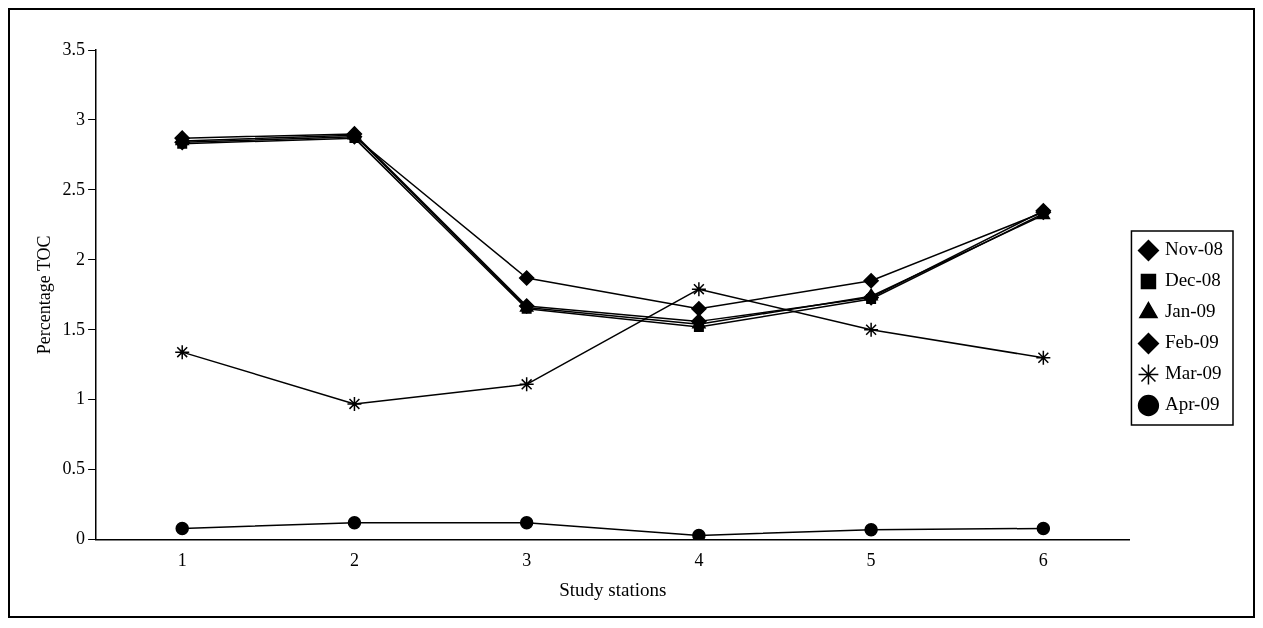 Image resolution: width=1263 pixels, height=628 pixels. What do you see at coordinates (1190, 311) in the screenshot?
I see `legend-label: Jan-09` at bounding box center [1190, 311].